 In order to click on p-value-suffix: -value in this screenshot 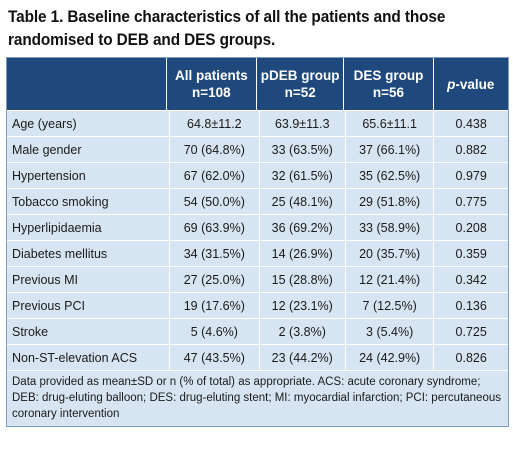, I will do `click(475, 84)`.